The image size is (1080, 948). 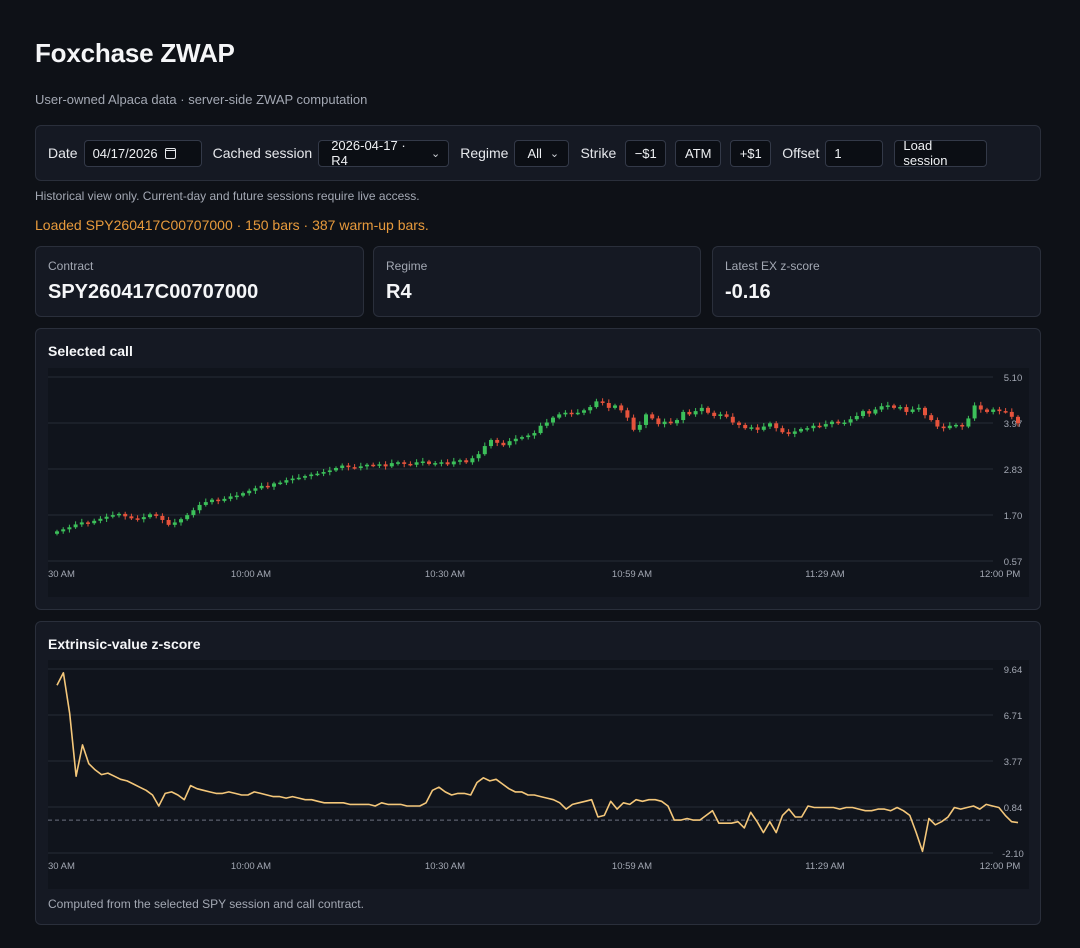 I want to click on strike-label: Strike, so click(x=598, y=153).